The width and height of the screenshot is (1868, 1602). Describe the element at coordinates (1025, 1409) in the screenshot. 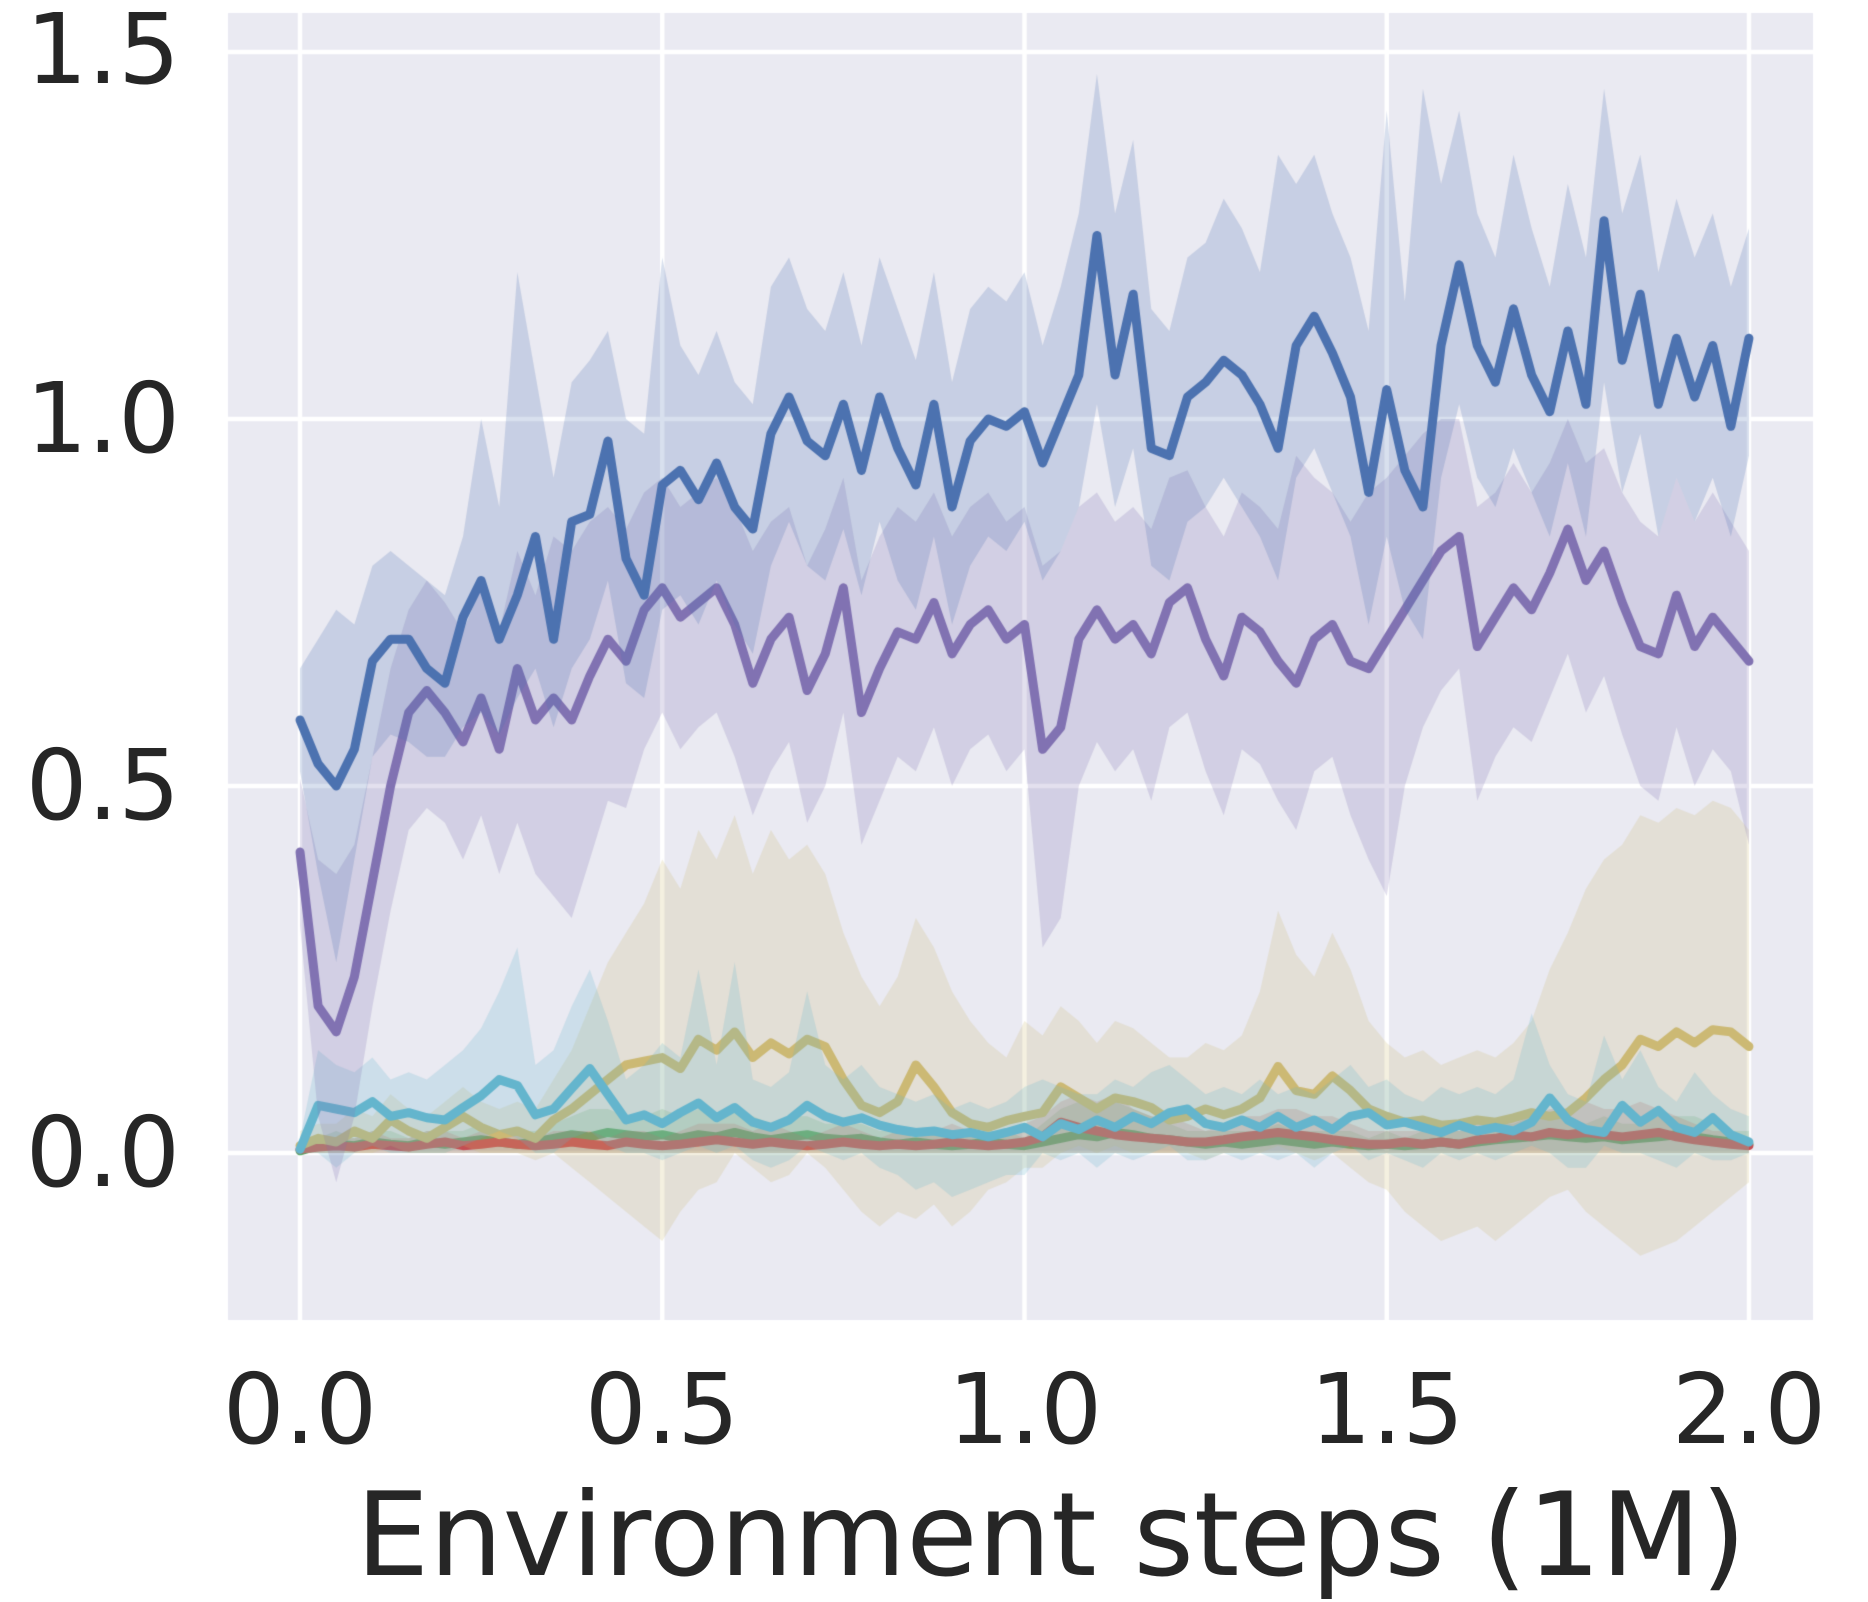

I see `x-tick-label-1.0: 1.0` at that location.